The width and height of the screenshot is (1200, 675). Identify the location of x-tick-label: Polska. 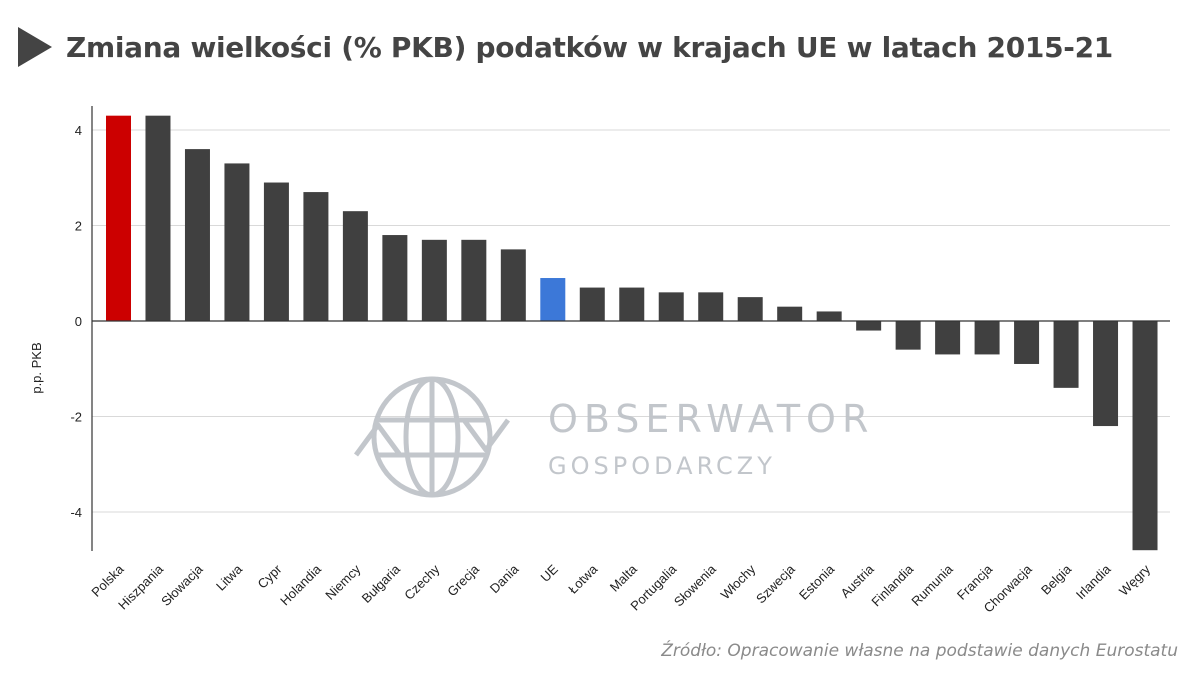
(107, 580).